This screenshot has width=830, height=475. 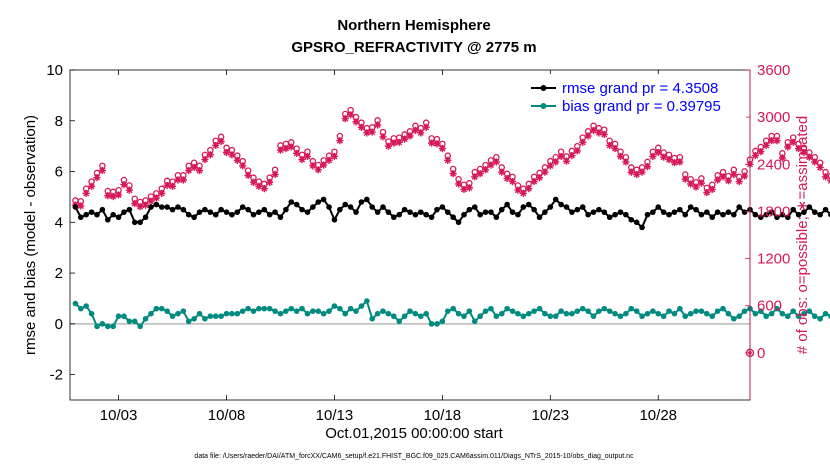 I want to click on chart-subtitle: GPSRO_REFRACTIVITY @ 2775 m, so click(x=413, y=47).